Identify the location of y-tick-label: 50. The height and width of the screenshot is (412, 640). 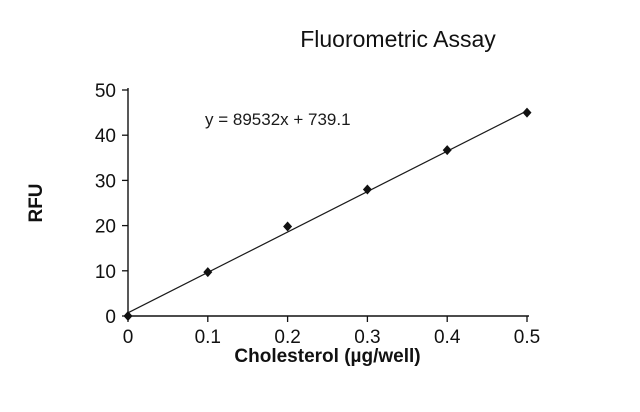
(105, 91).